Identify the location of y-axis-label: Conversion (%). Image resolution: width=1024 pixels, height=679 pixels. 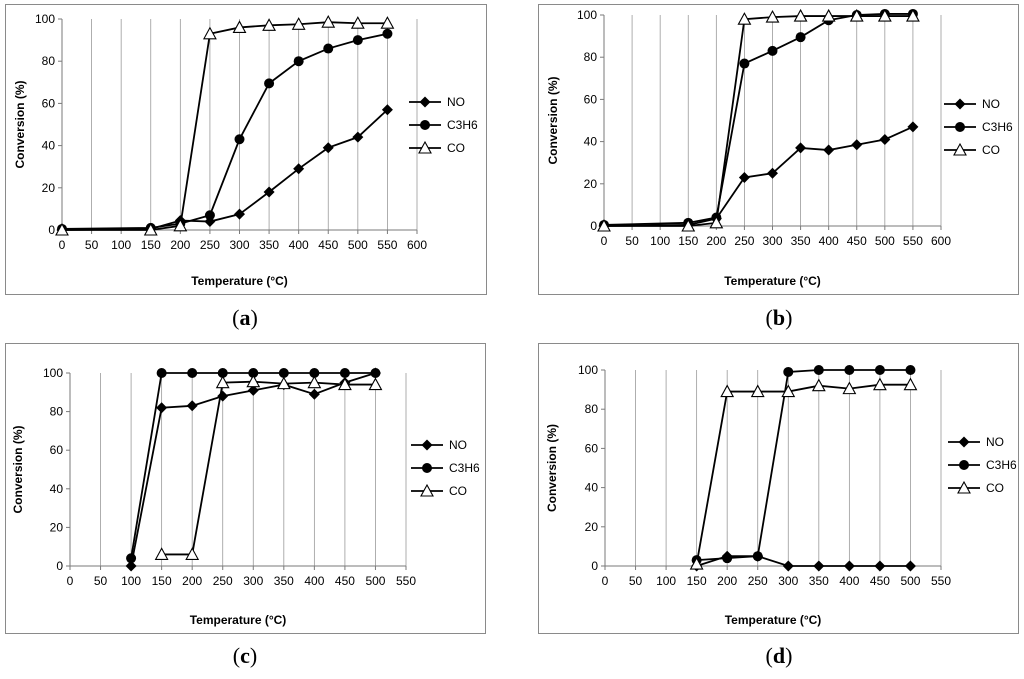
(20, 124).